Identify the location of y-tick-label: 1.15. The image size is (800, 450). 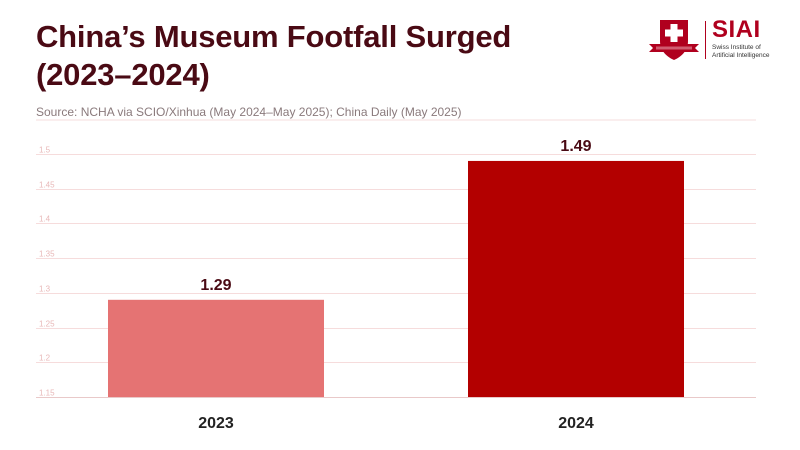
(47, 393).